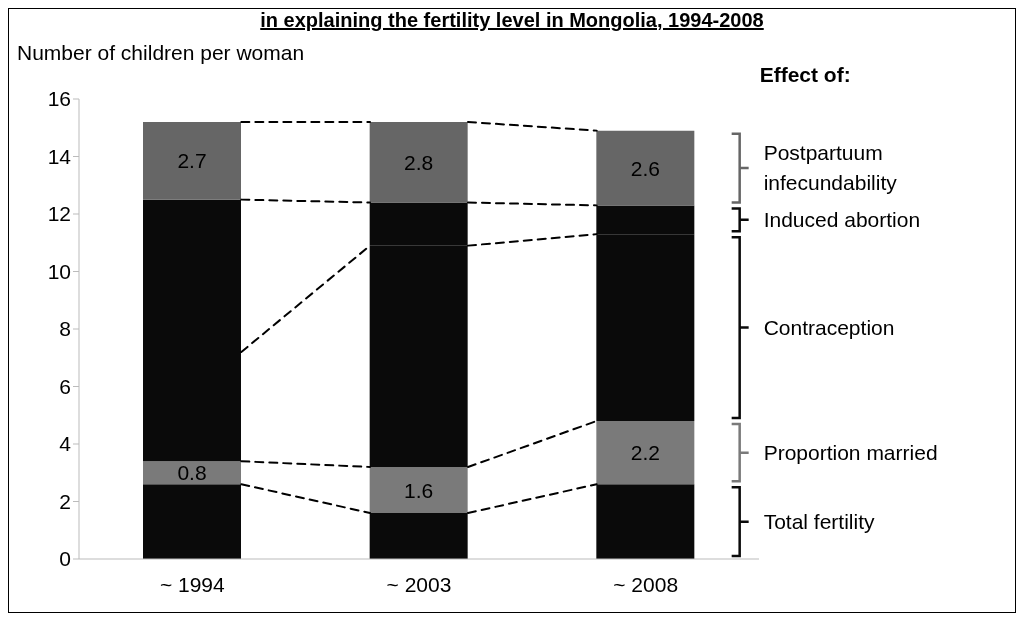 The image size is (1024, 621). What do you see at coordinates (59, 99) in the screenshot?
I see `y-tick-label: 16` at bounding box center [59, 99].